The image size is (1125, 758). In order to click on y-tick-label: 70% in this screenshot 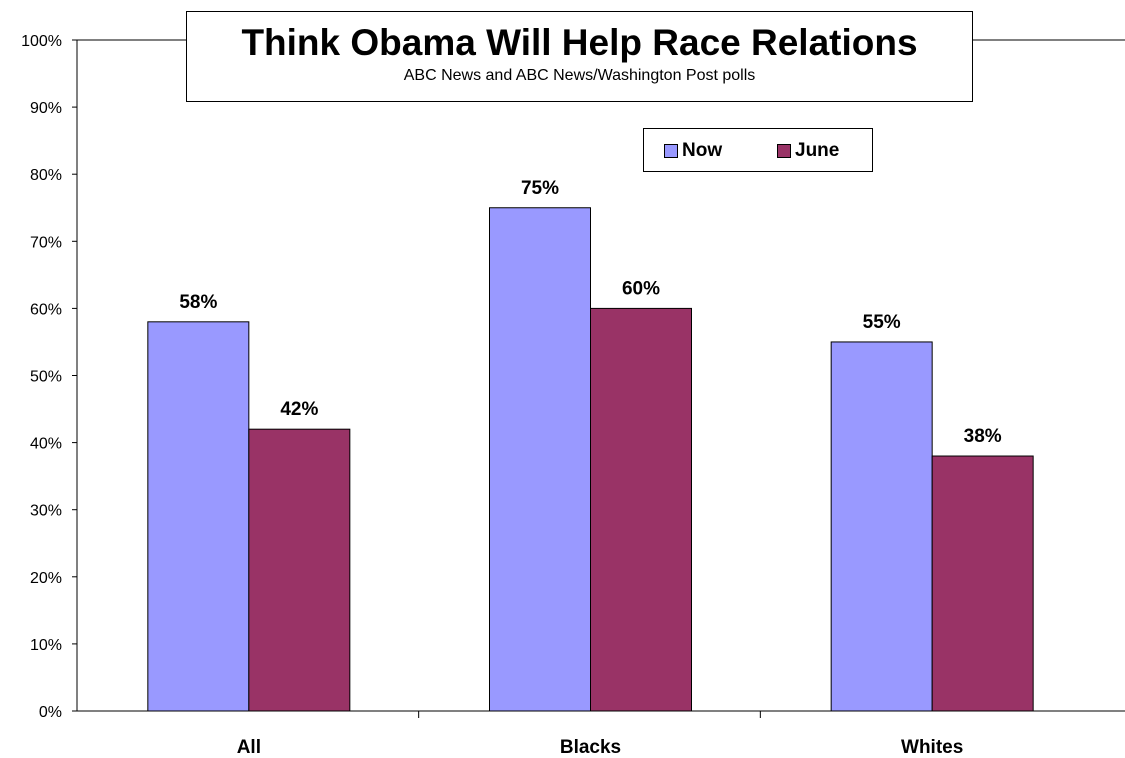, I will do `click(46, 242)`.